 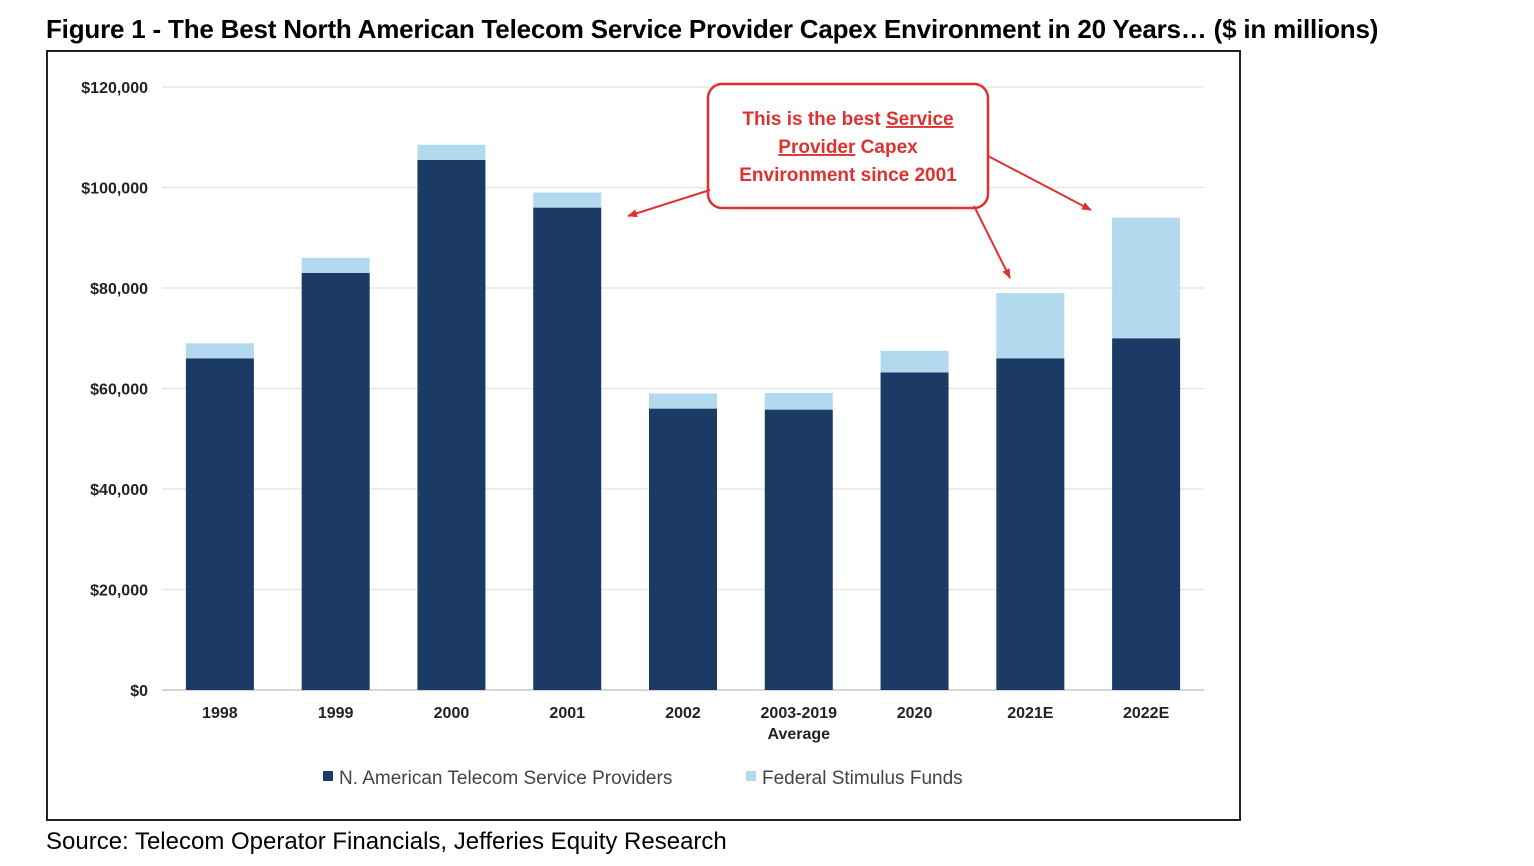 What do you see at coordinates (119, 490) in the screenshot?
I see `y-tick-label: $40,000` at bounding box center [119, 490].